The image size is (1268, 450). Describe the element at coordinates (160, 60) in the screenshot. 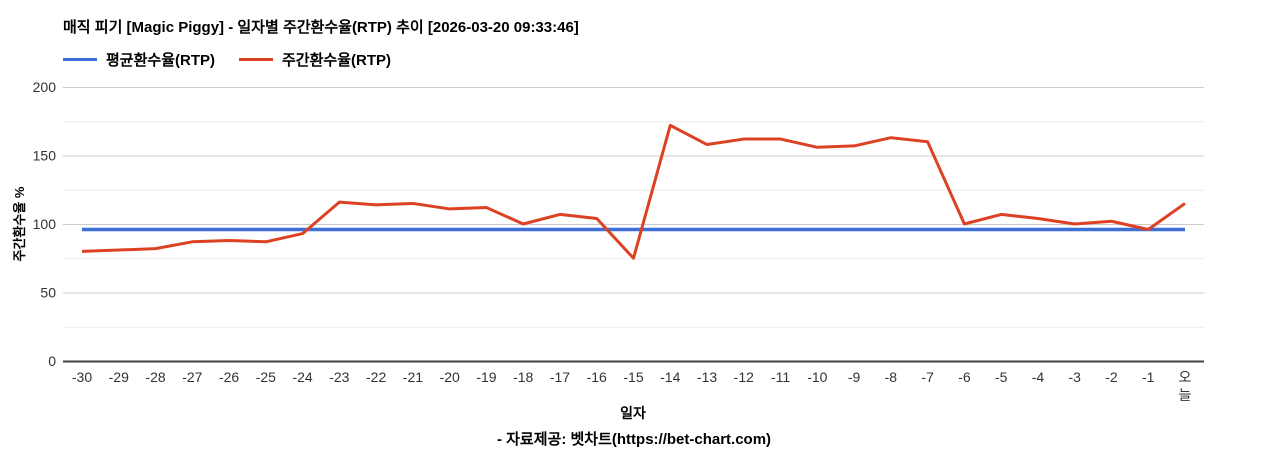

I see `legend-label-average-rtp: 평균환수율(RTP)` at that location.